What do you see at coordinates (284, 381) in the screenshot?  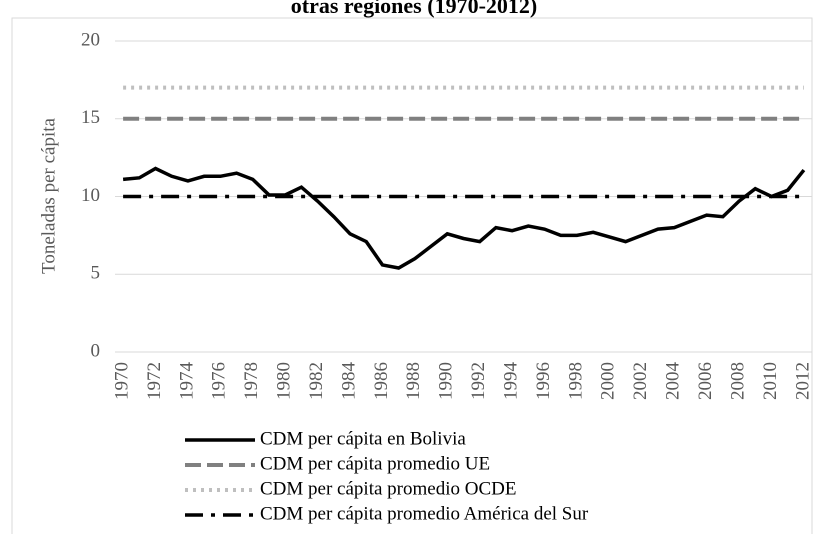 I see `x-tick-label: 1980` at bounding box center [284, 381].